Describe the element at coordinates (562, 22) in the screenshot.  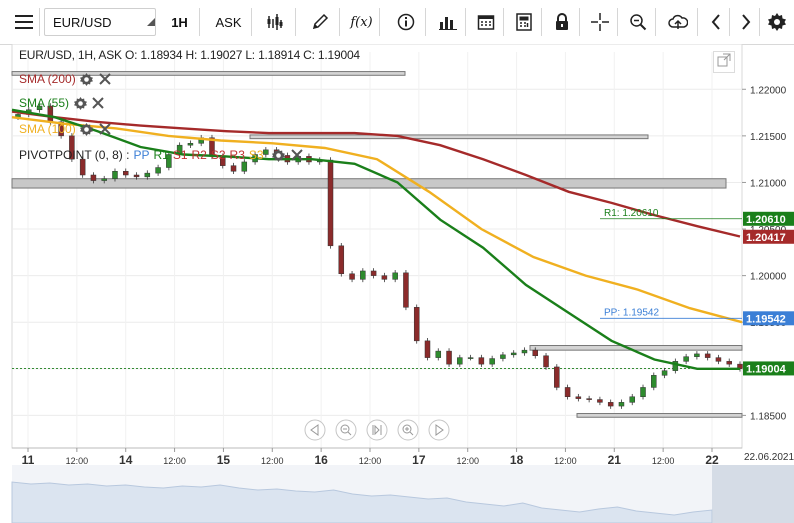
I see `lock-button` at that location.